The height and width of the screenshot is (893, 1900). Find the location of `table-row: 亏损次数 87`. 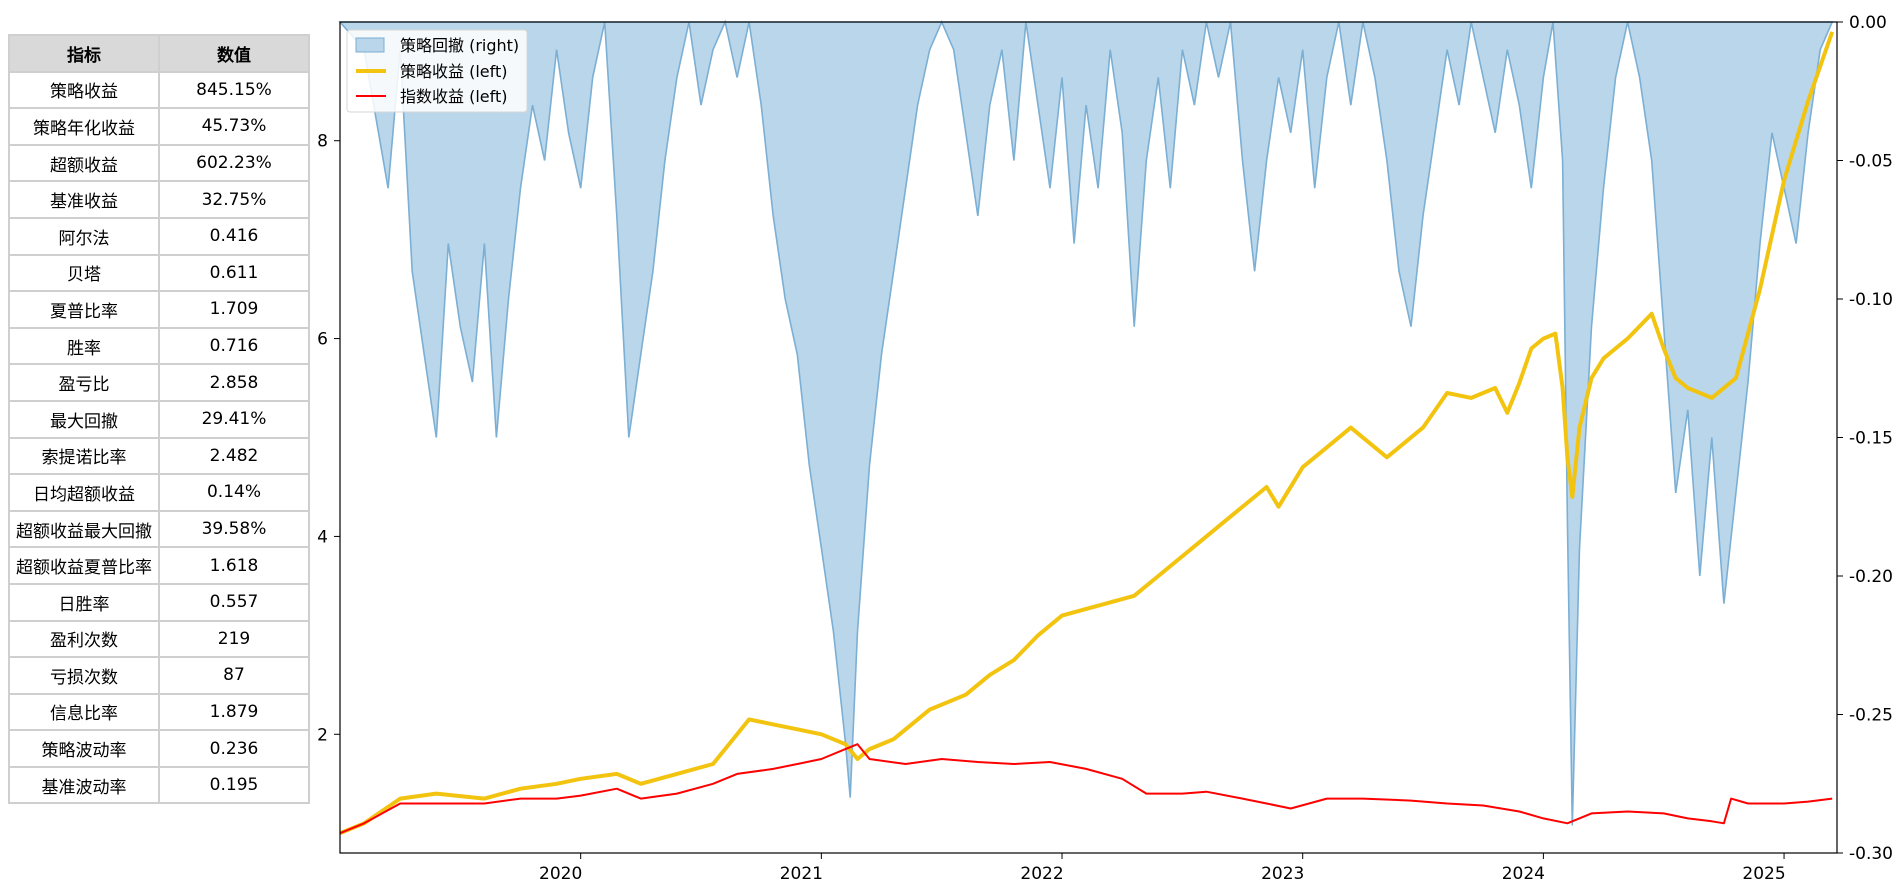

table-row: 亏损次数 87 is located at coordinates (159, 675).